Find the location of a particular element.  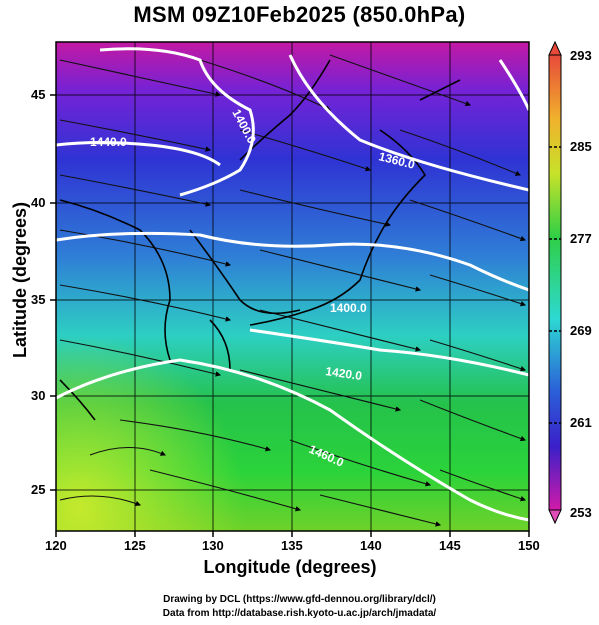

contour-label: 1420.0 is located at coordinates (344, 373).